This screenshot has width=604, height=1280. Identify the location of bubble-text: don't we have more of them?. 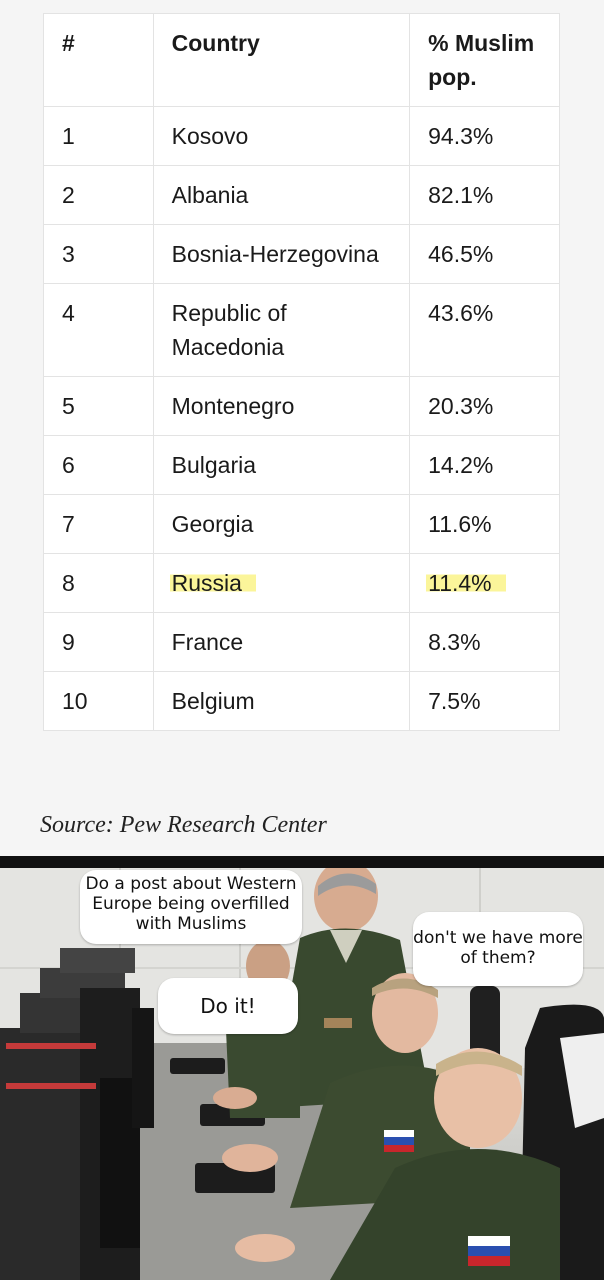
(498, 948).